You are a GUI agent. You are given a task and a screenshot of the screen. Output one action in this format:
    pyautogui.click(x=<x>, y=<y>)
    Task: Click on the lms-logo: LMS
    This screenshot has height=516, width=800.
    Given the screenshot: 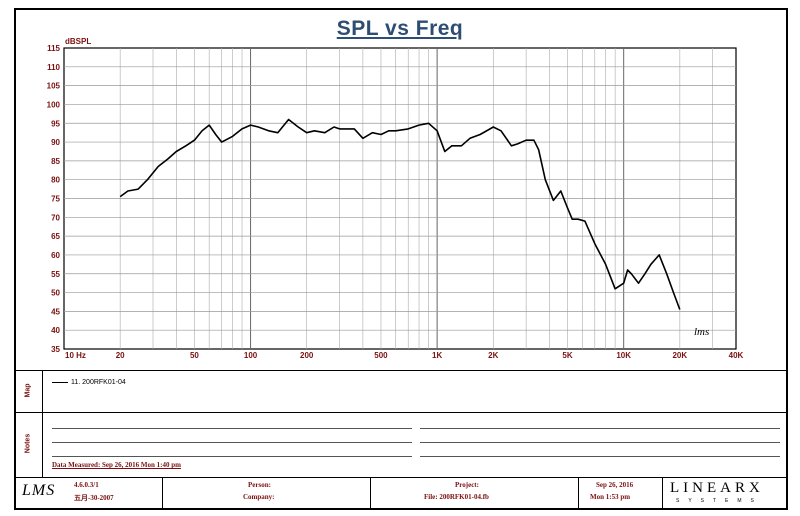 What is the action you would take?
    pyautogui.click(x=39, y=490)
    